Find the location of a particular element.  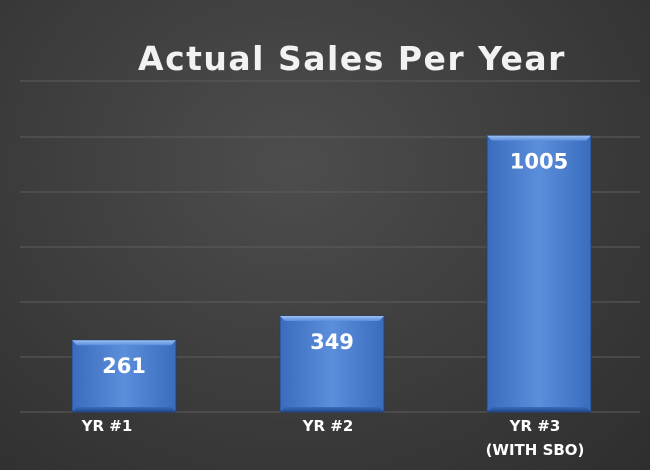

bar-value-label: 1005 is located at coordinates (539, 162).